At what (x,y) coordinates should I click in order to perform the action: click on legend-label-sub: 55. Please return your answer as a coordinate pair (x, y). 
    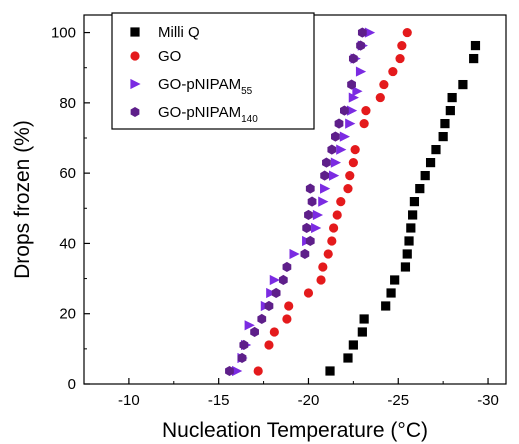
    Looking at the image, I should click on (247, 91).